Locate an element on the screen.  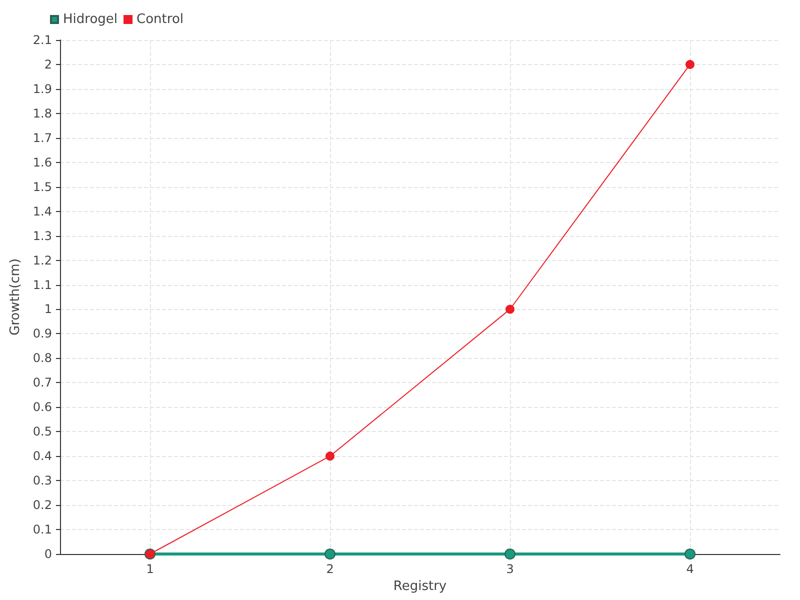
y-tick-label: 0.1 is located at coordinates (42, 529).